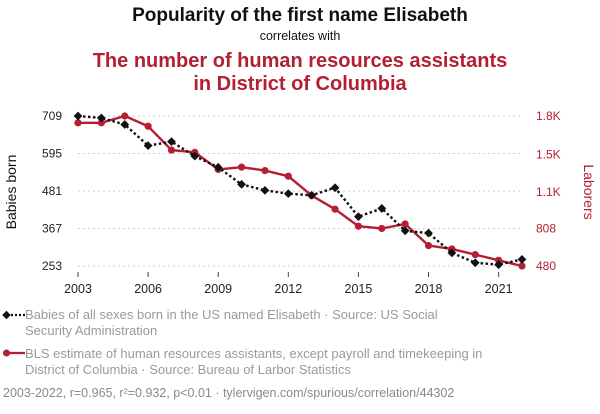  Describe the element at coordinates (91, 330) in the screenshot. I see `legend-label-babies-line2: Security Administration` at that location.